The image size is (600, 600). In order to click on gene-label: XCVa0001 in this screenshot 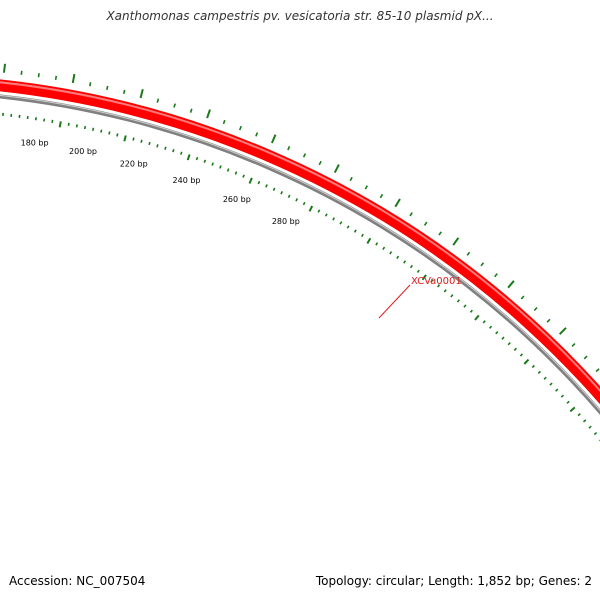, I will do `click(436, 281)`.